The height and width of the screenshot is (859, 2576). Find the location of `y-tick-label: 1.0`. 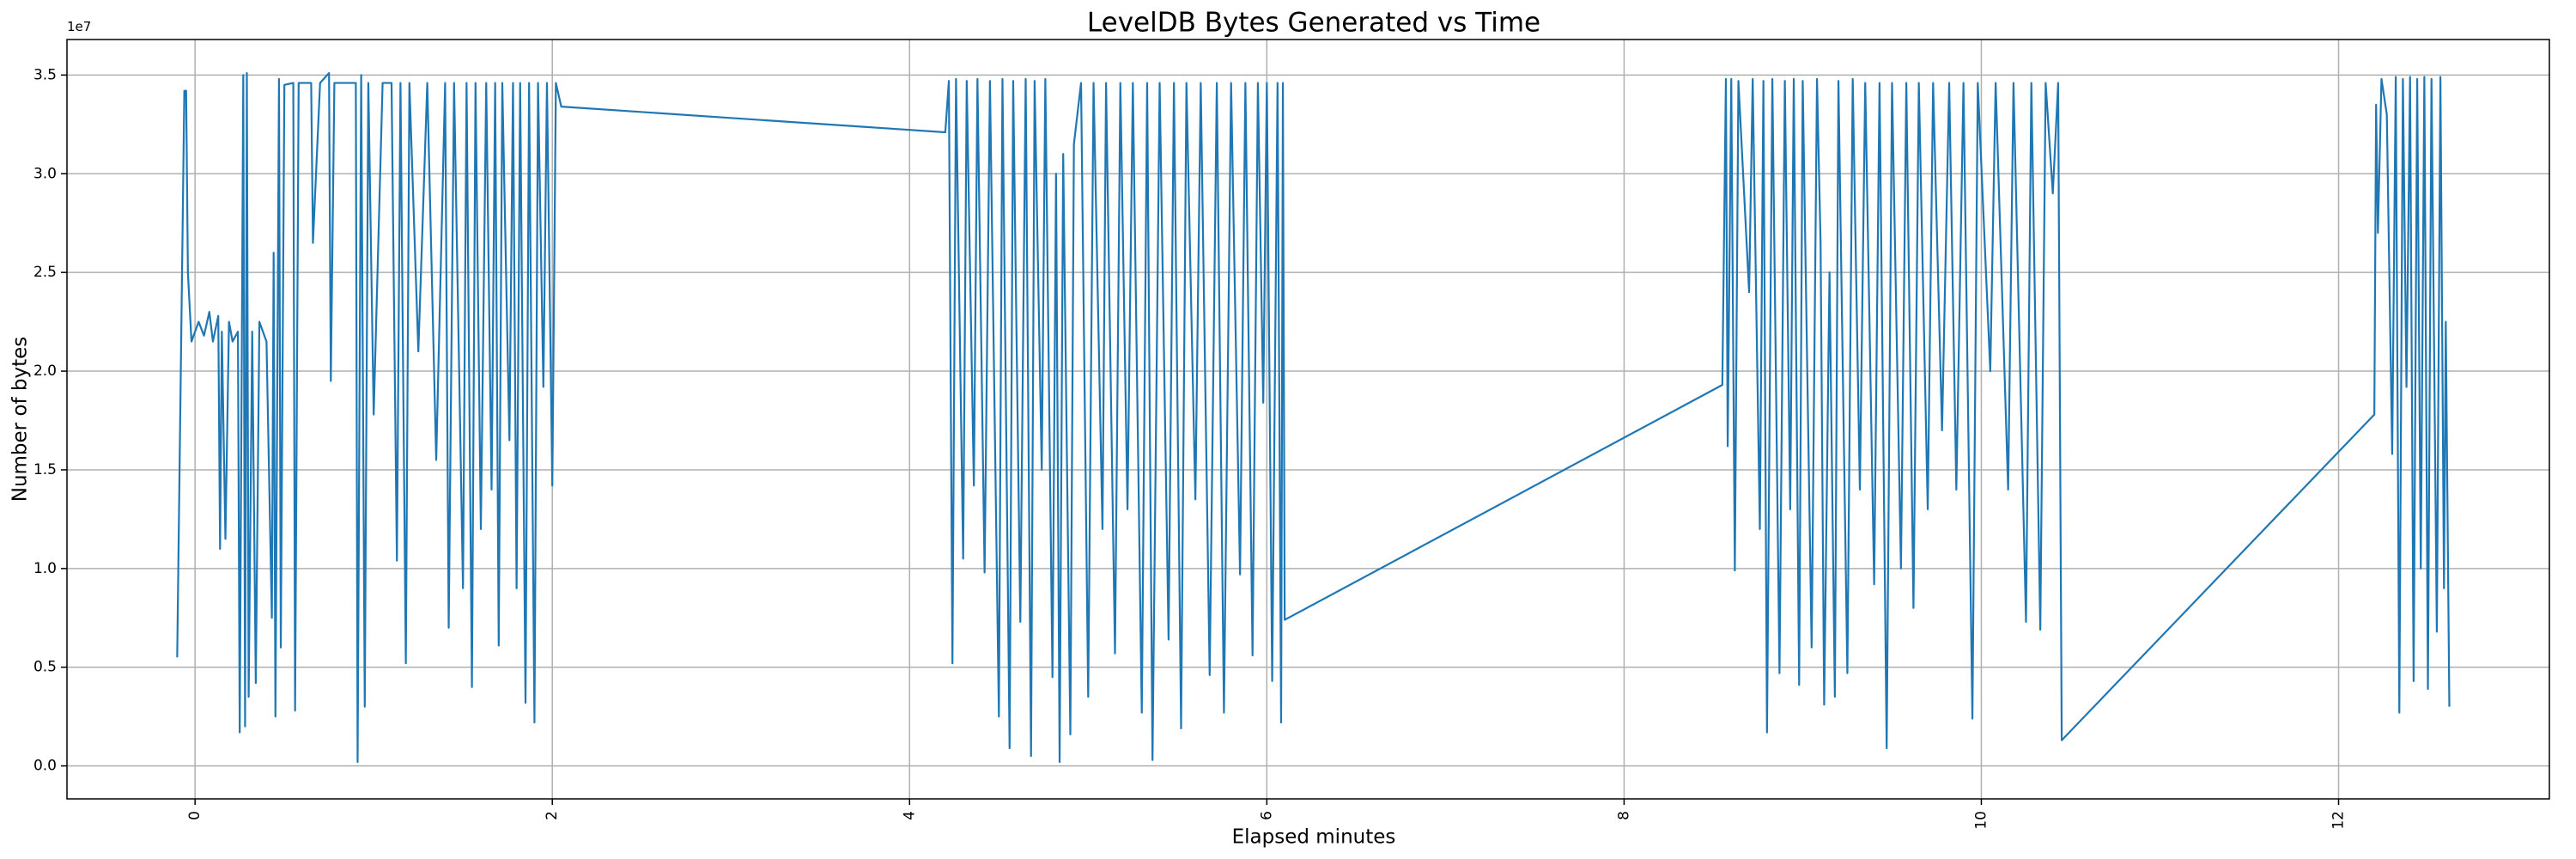

y-tick-label: 1.0 is located at coordinates (45, 569).